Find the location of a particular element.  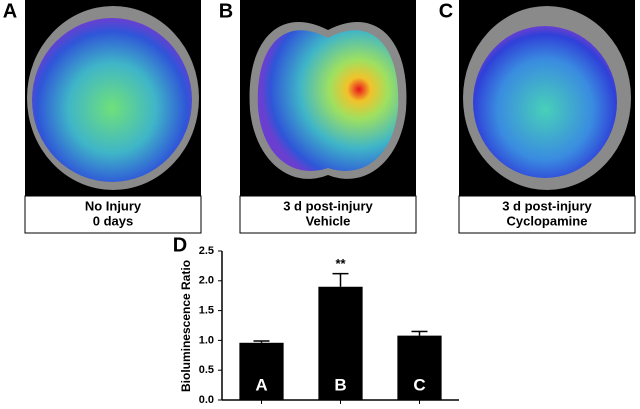

caption: Vehicle is located at coordinates (328, 220).